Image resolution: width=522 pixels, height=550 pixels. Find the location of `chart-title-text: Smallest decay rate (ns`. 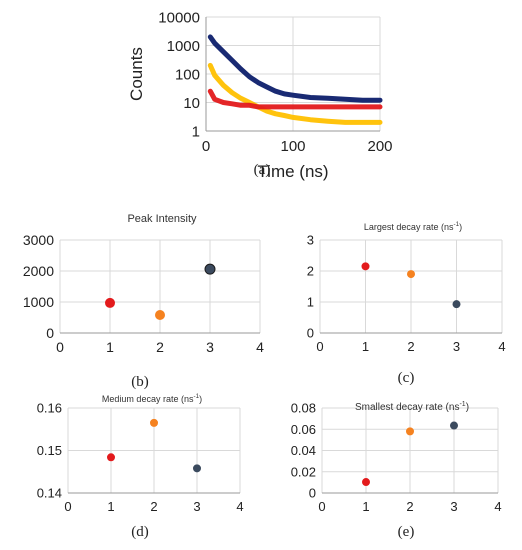

chart-title-text: Smallest decay rate (ns is located at coordinates (407, 407).